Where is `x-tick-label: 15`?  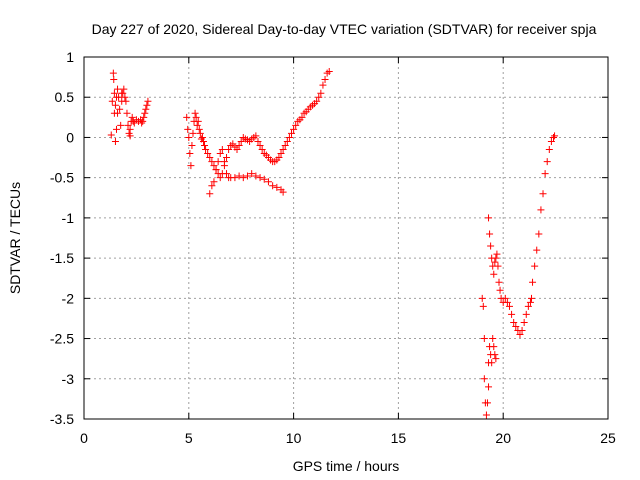 x-tick-label: 15 is located at coordinates (399, 438).